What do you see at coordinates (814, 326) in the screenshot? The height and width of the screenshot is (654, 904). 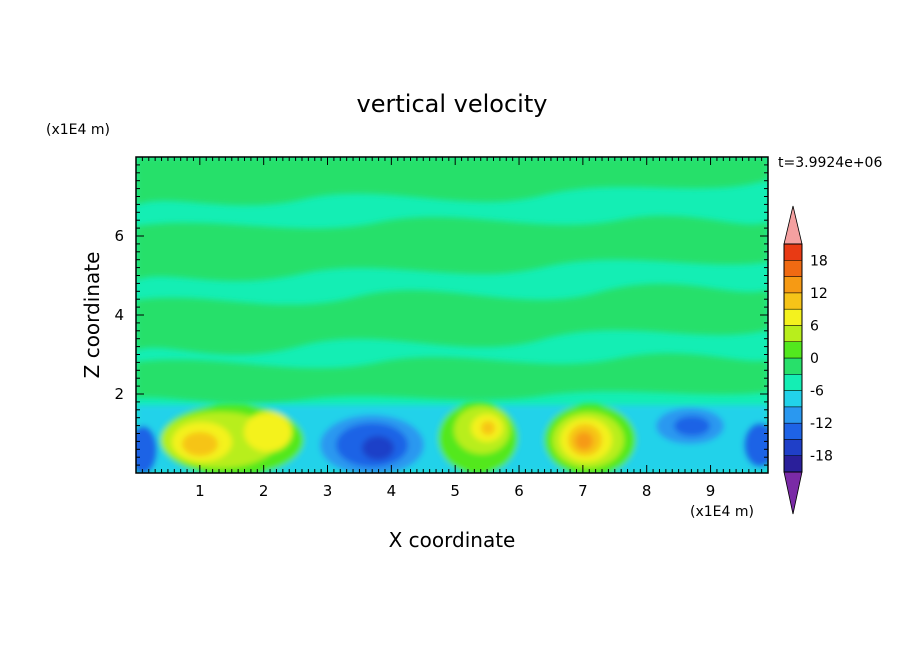 I see `colorbar-tick-label: 6` at bounding box center [814, 326].